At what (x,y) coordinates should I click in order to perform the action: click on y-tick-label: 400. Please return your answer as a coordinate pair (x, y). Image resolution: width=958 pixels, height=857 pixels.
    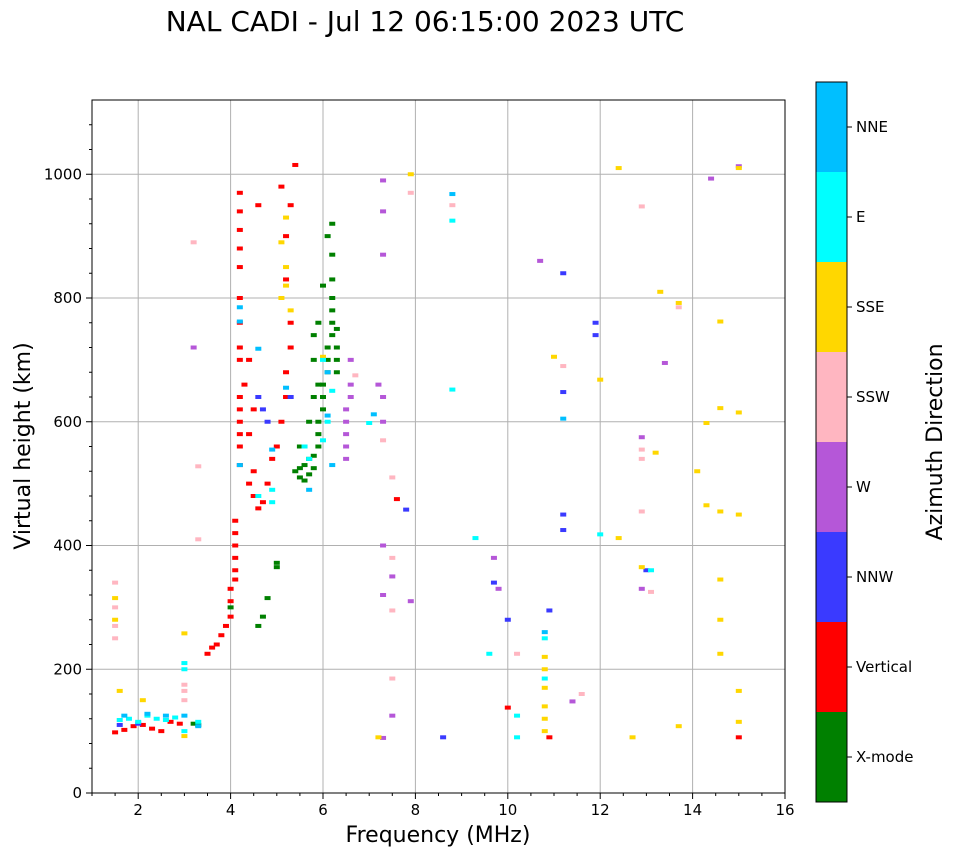
    Looking at the image, I should click on (67, 546).